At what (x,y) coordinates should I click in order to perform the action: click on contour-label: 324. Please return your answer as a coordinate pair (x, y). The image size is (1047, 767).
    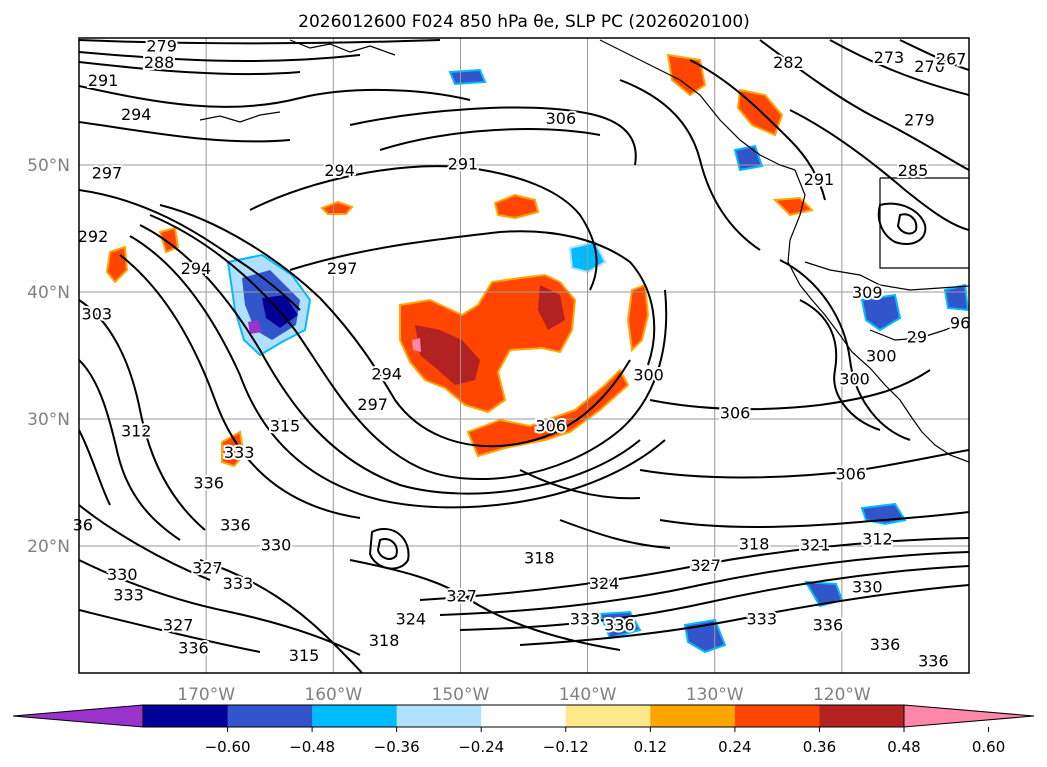
    Looking at the image, I should click on (411, 618).